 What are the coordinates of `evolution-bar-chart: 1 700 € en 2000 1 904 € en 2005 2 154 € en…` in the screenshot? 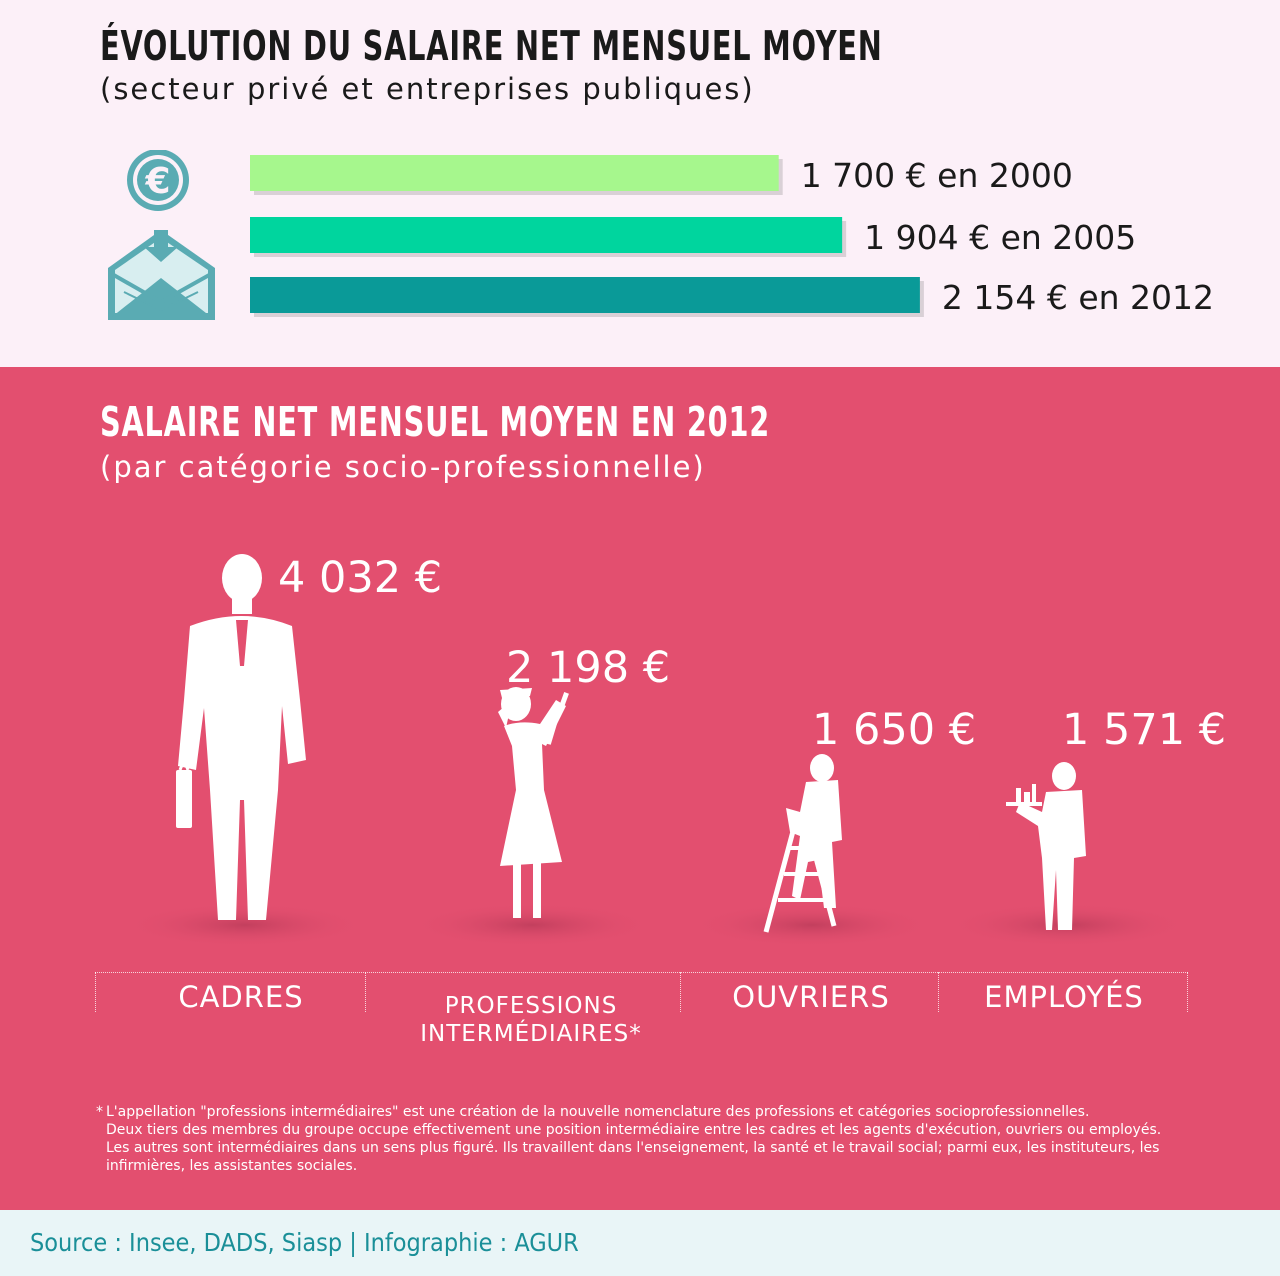 It's located at (732, 236).